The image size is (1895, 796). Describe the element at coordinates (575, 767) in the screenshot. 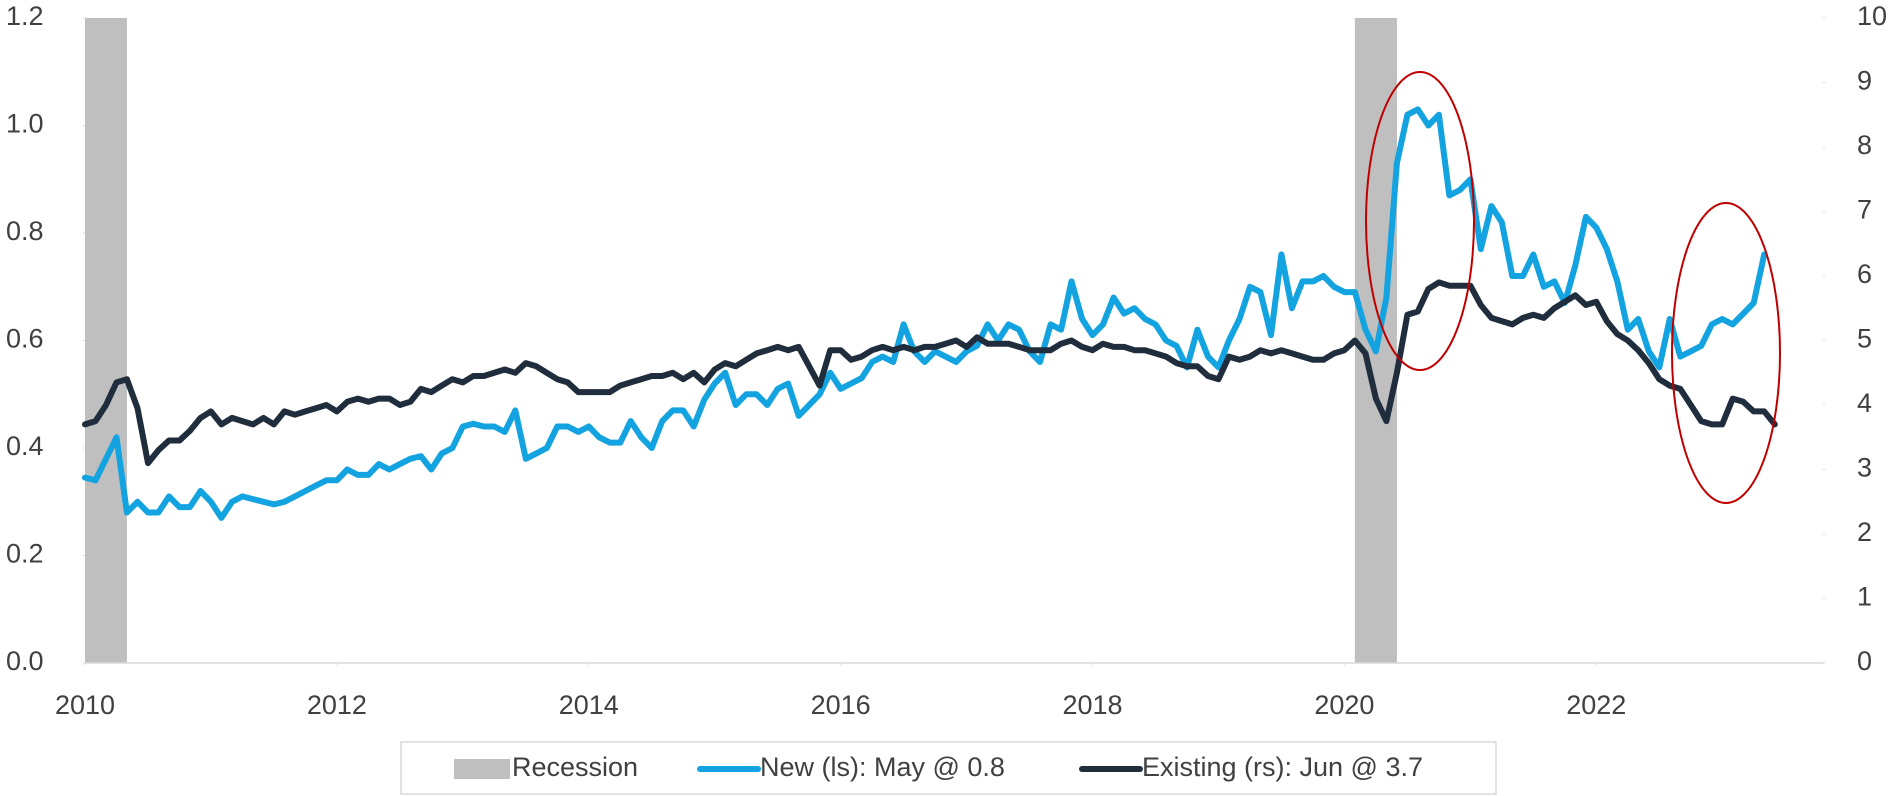

I see `legend-label: Recession` at that location.